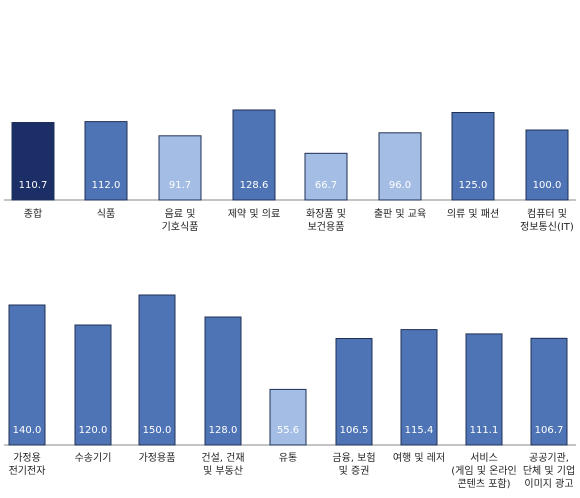 This screenshot has height=498, width=580. Describe the element at coordinates (400, 185) in the screenshot. I see `data-label: 96.0` at that location.